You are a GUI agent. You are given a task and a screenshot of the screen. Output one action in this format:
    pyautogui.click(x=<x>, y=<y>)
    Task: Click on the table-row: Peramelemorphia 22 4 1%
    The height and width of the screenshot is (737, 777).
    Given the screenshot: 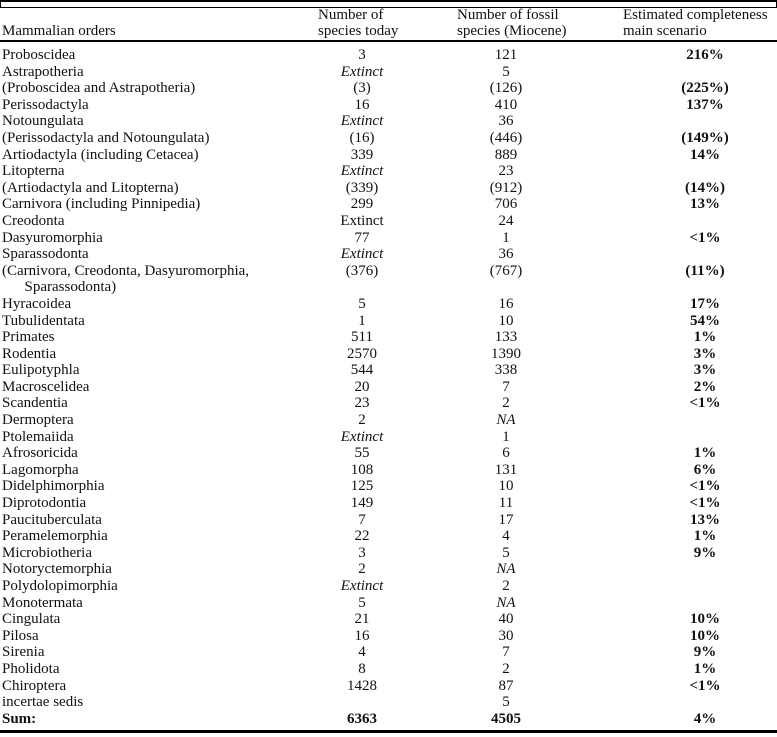 What is the action you would take?
    pyautogui.click(x=388, y=536)
    